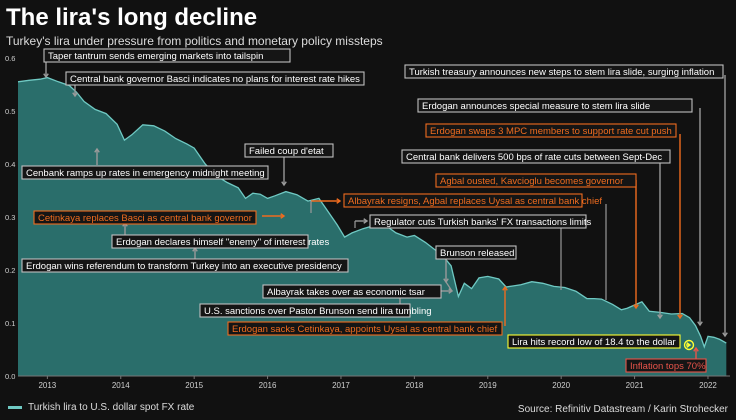  What do you see at coordinates (286, 151) in the screenshot?
I see `annotation-text: Failed coup d'etat` at bounding box center [286, 151].